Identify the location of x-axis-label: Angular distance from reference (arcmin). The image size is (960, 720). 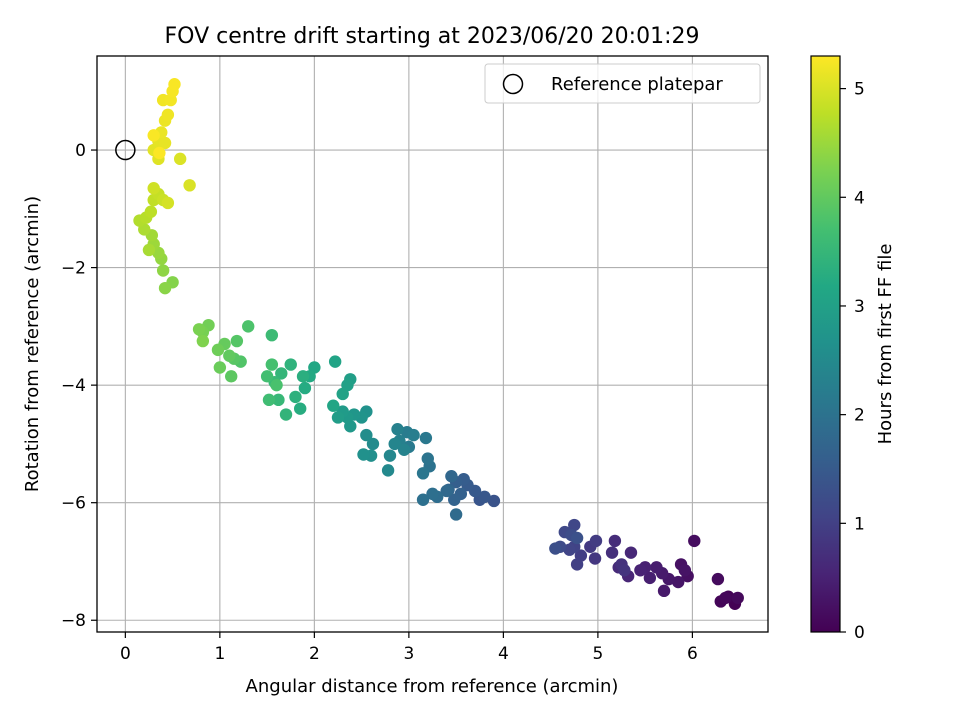
(432, 686).